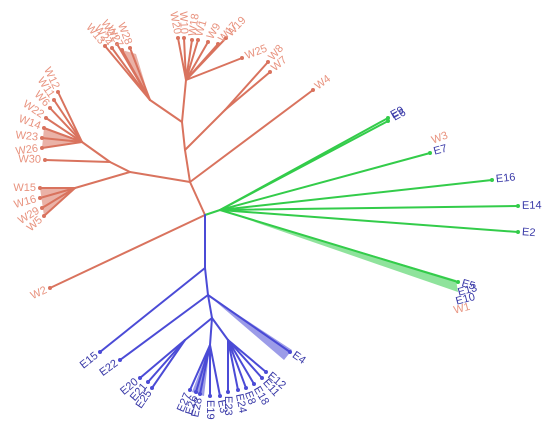 The width and height of the screenshot is (550, 433). What do you see at coordinates (27, 136) in the screenshot?
I see `tip-label-w23: W23` at bounding box center [27, 136].